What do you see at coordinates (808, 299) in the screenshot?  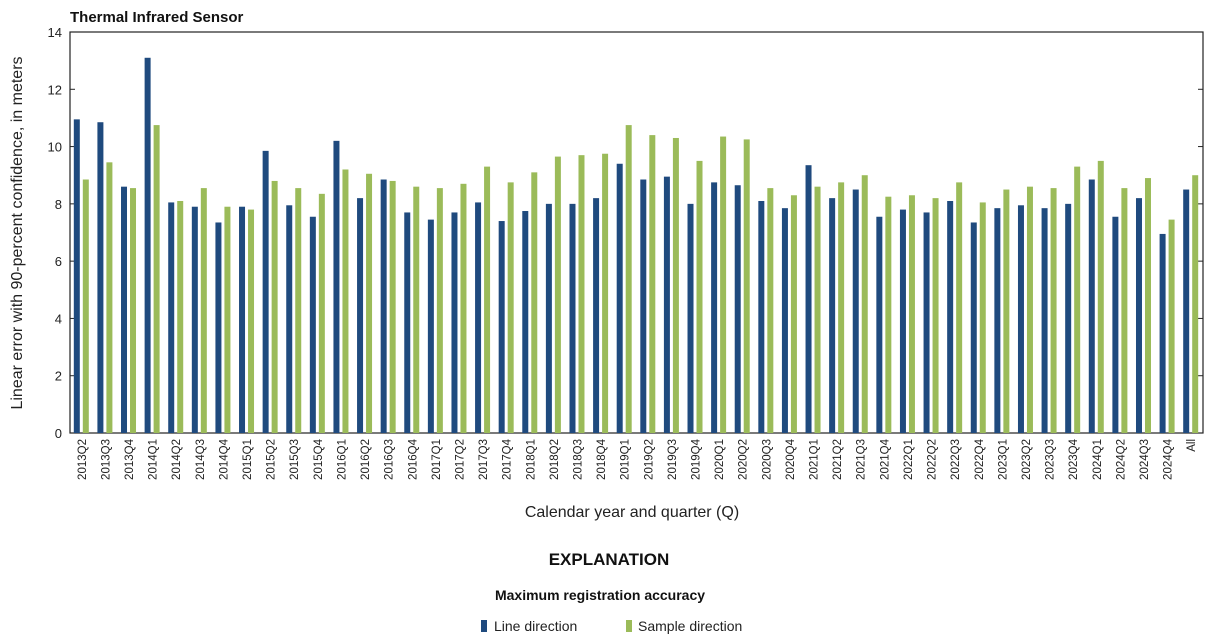 I see `bar-line-2021Q1` at bounding box center [808, 299].